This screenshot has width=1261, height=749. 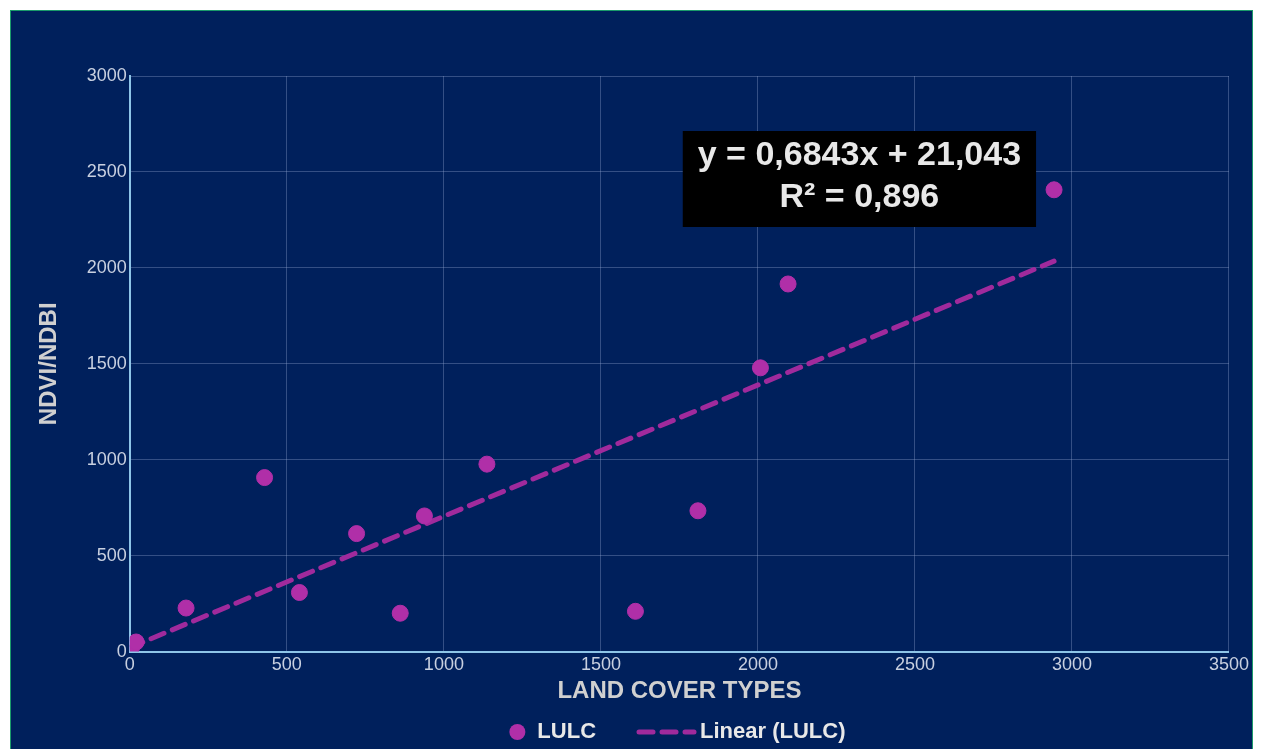 What do you see at coordinates (1228, 664) in the screenshot?
I see `x-tick-label: 3500` at bounding box center [1228, 664].